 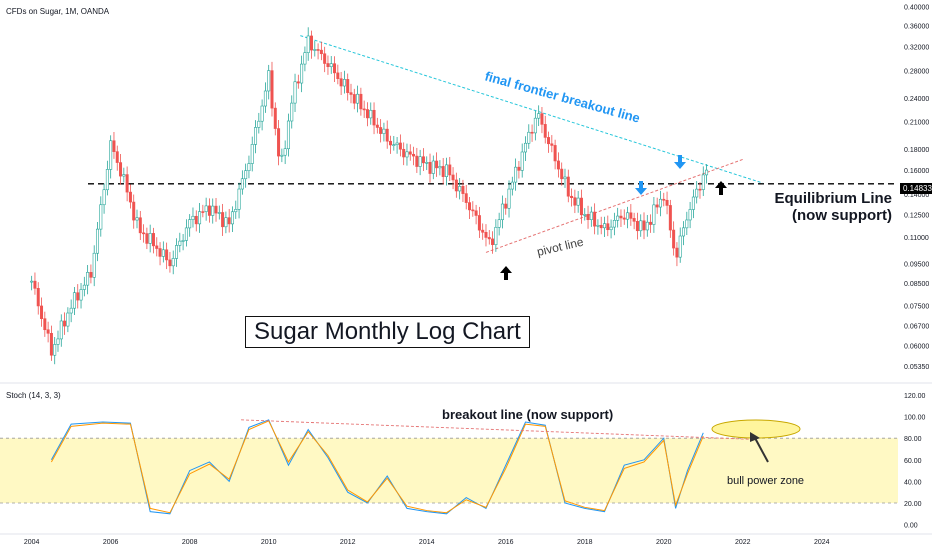 What do you see at coordinates (585, 542) in the screenshot?
I see `time-tick-label: 2018` at bounding box center [585, 542].